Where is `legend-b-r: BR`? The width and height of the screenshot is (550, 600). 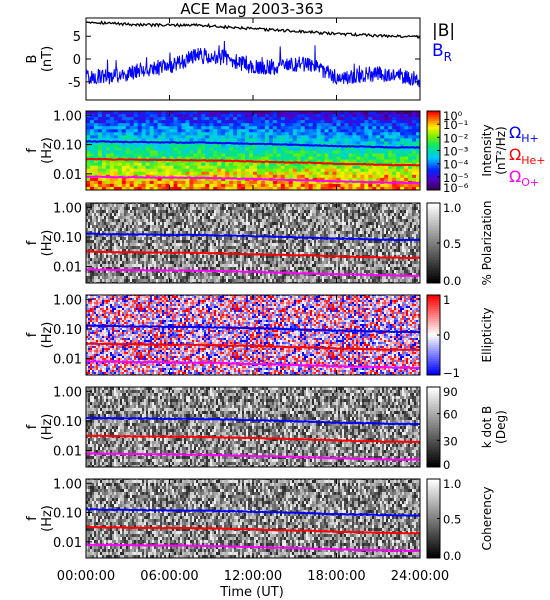 legend-b-r: BR is located at coordinates (442, 52).